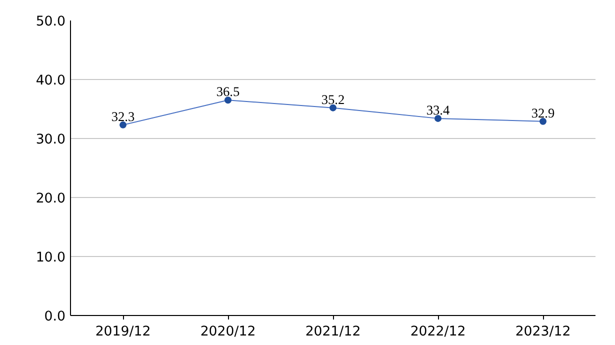 The width and height of the screenshot is (615, 345). I want to click on x-tick-label: 2021/12, so click(333, 332).